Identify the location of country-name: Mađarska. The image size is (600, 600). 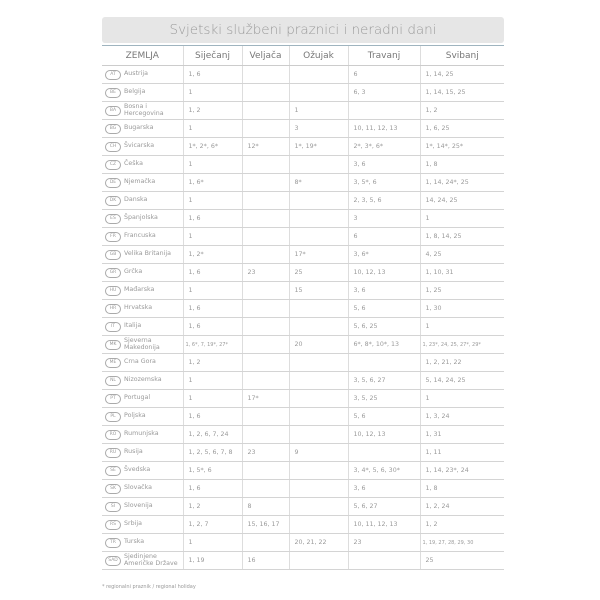
(139, 290).